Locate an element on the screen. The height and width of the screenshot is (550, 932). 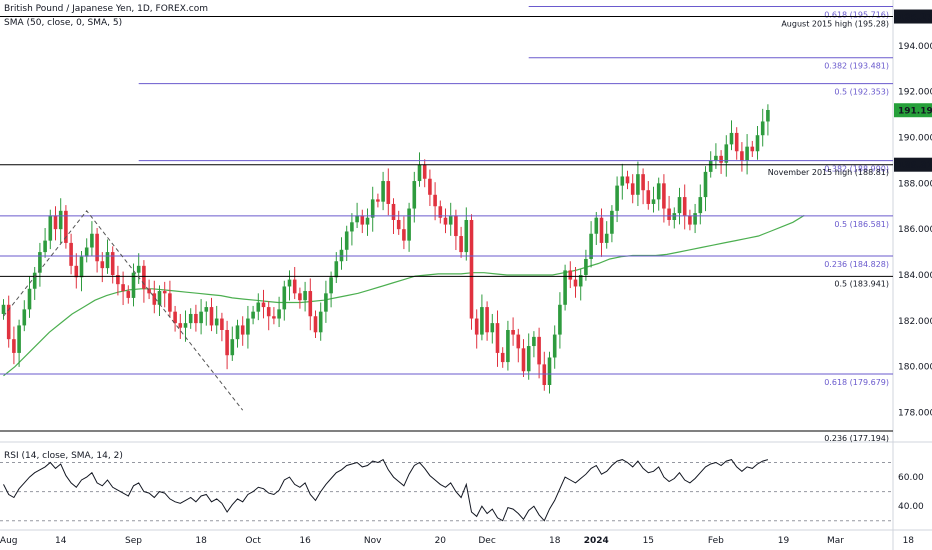
key-level-label-2: 0.5 (183.941) is located at coordinates (861, 283).